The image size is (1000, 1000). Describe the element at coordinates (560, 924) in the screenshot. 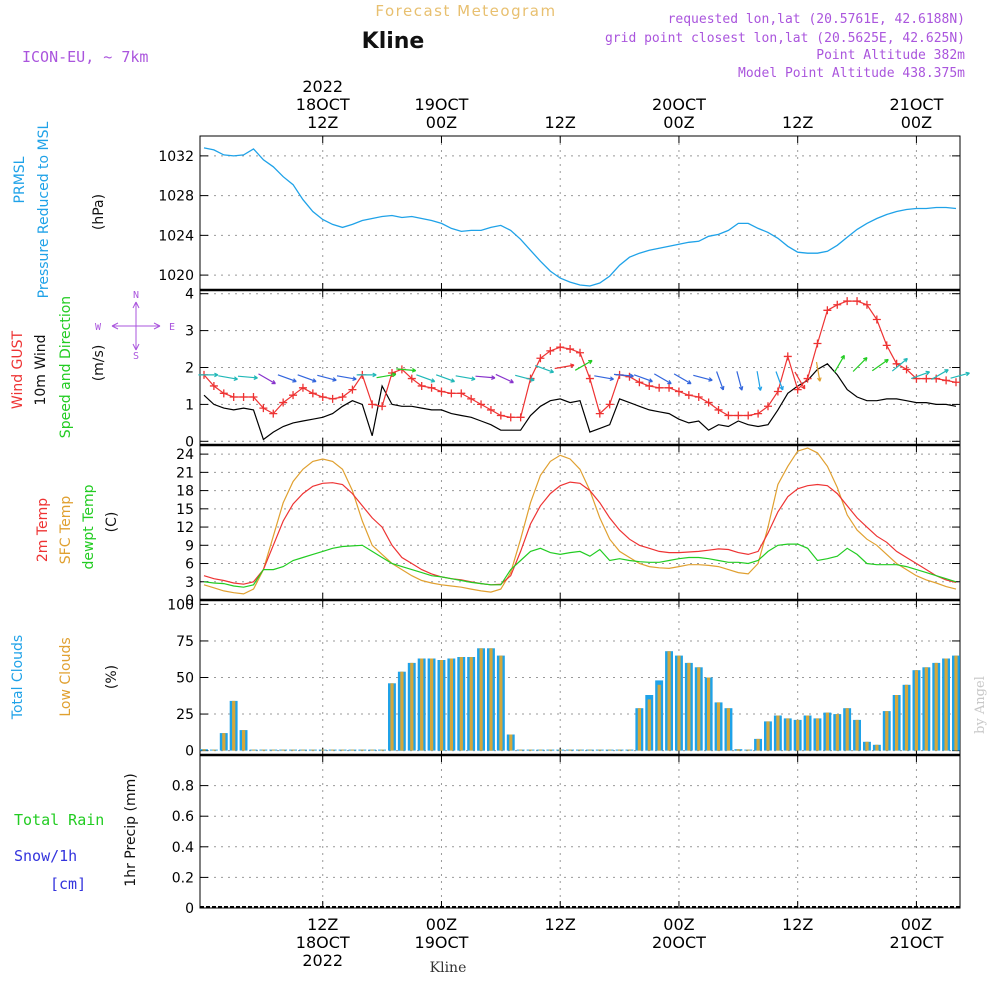

I see `bottom-time-label: 12Z` at that location.